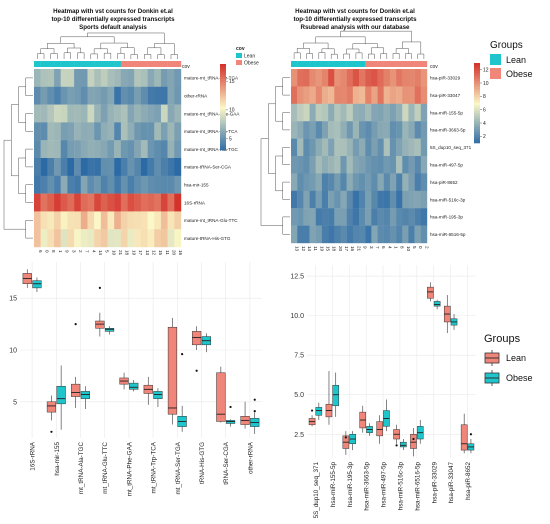  I want to click on heatmap-column-label: 17, so click(346, 249).